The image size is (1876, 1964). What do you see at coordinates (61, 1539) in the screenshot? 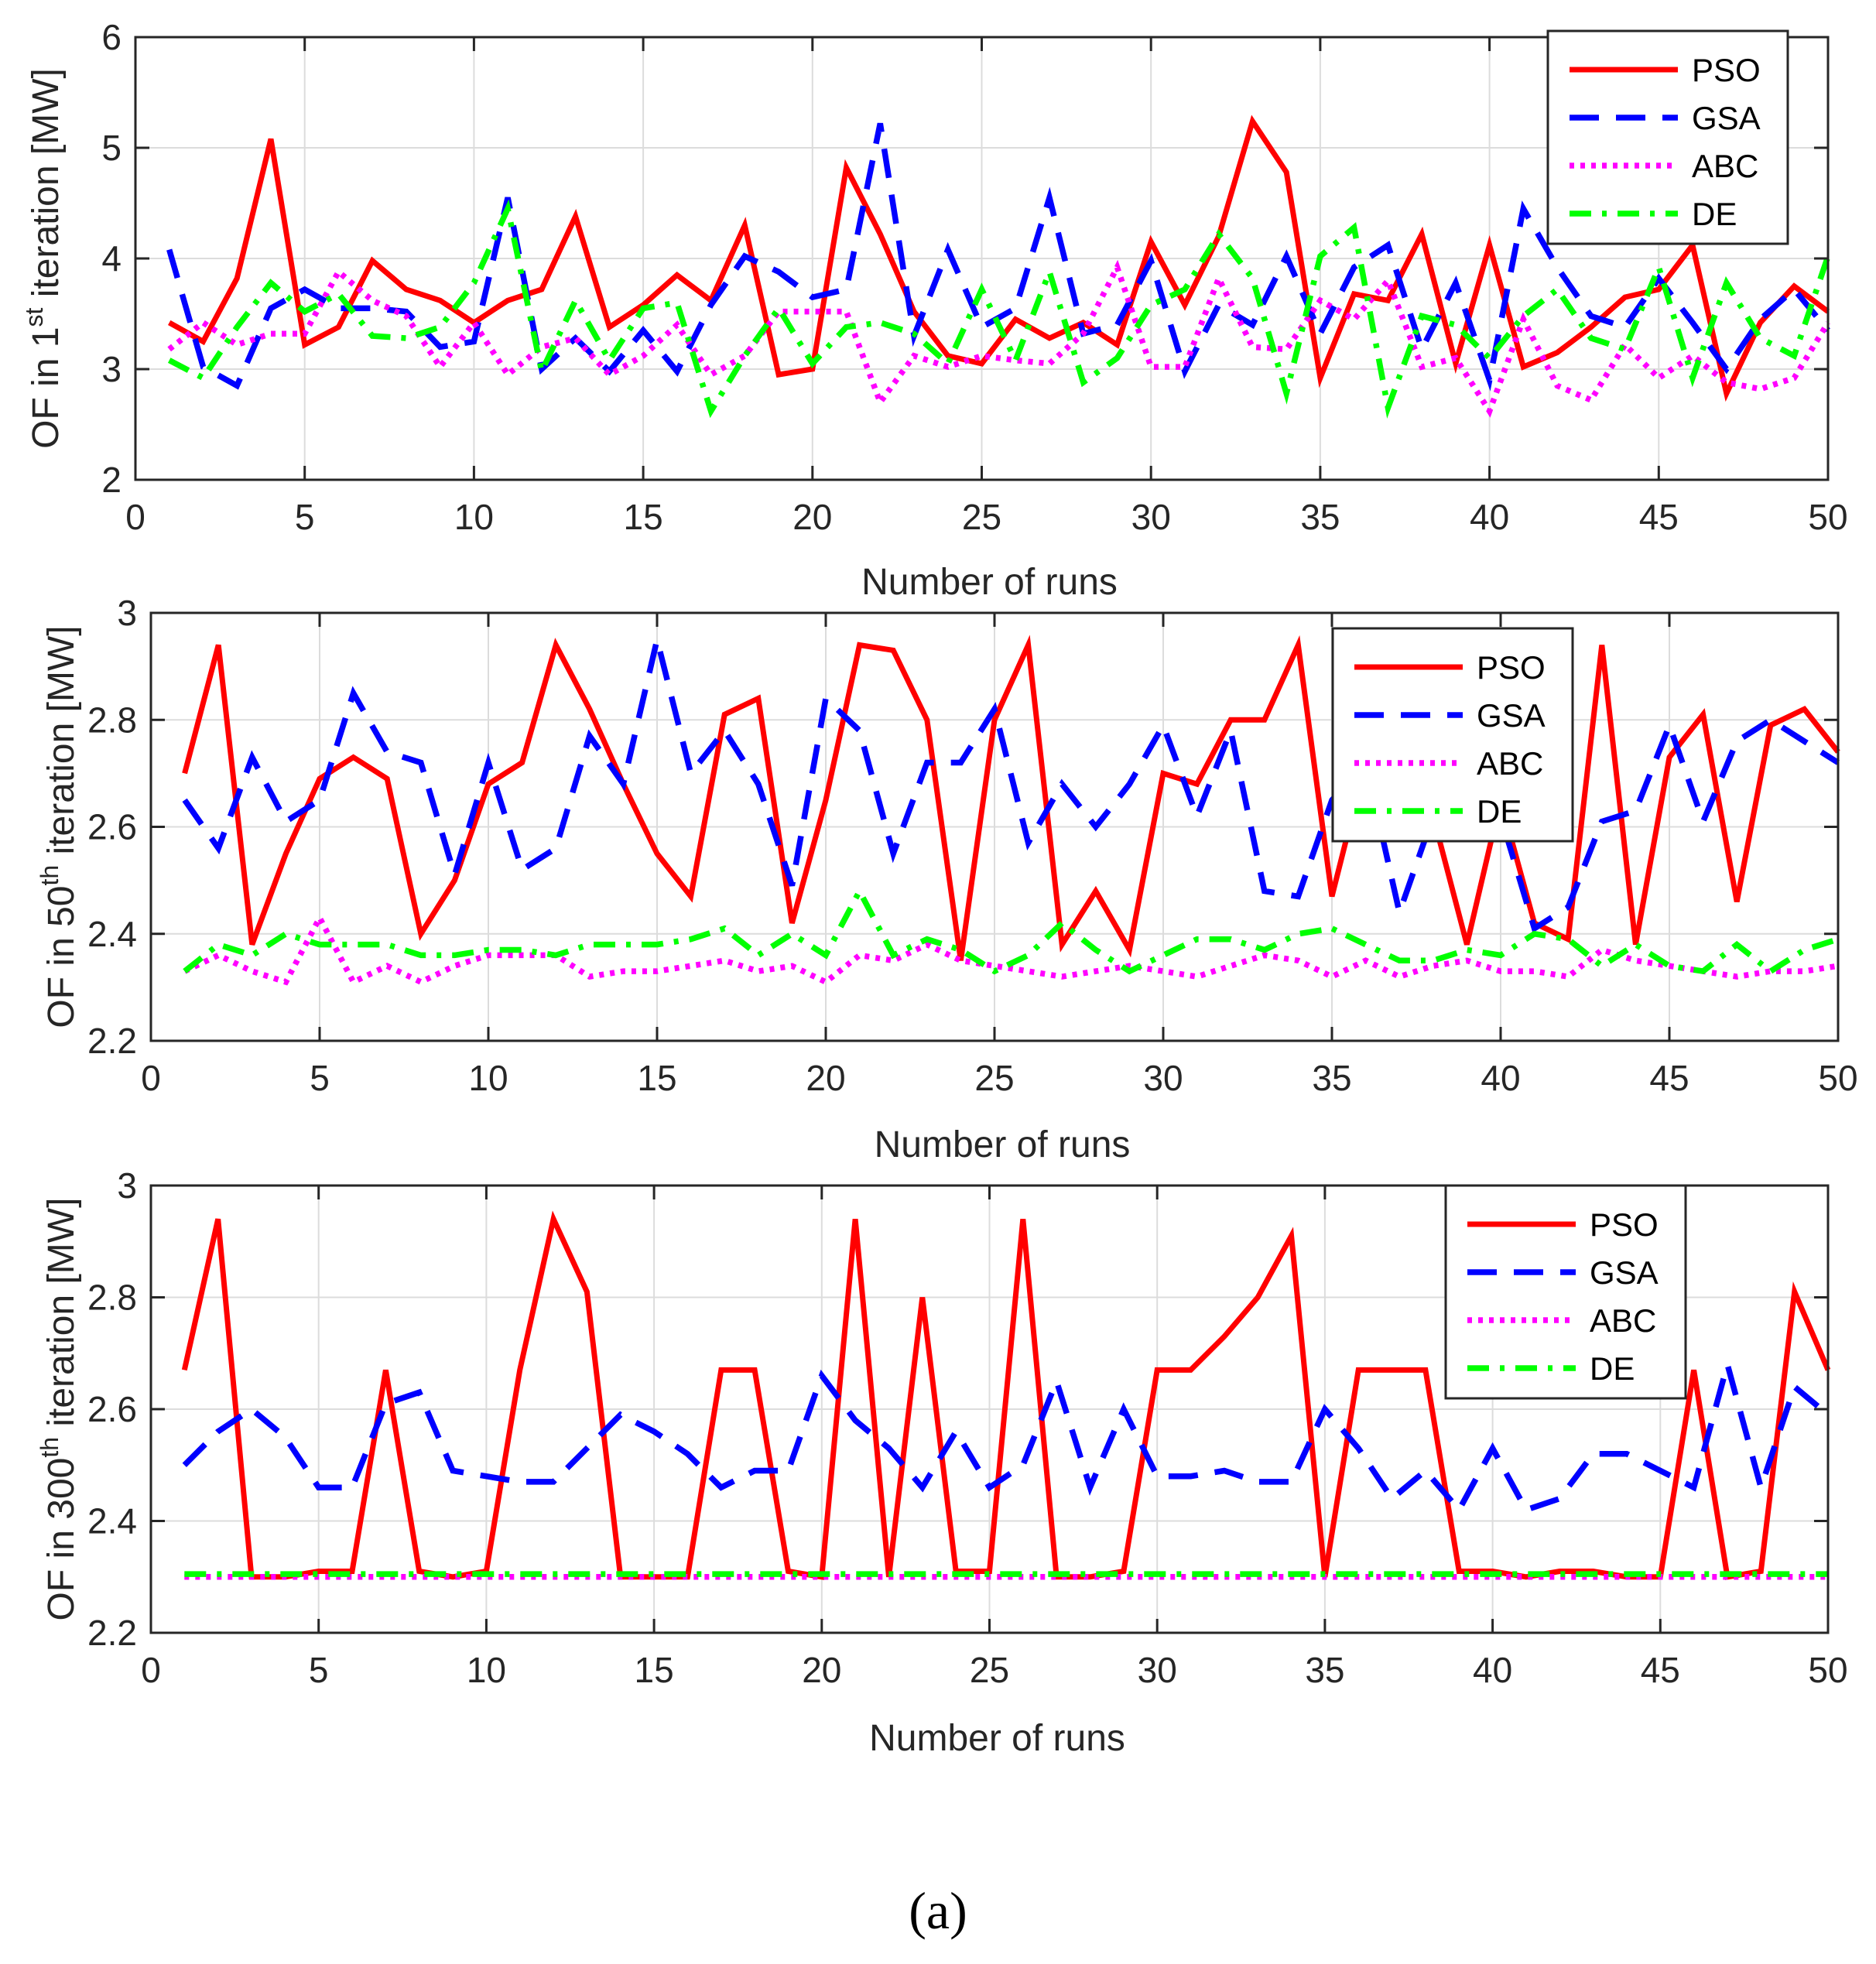
I see `y-axis-label-main: OF in 300` at bounding box center [61, 1539].